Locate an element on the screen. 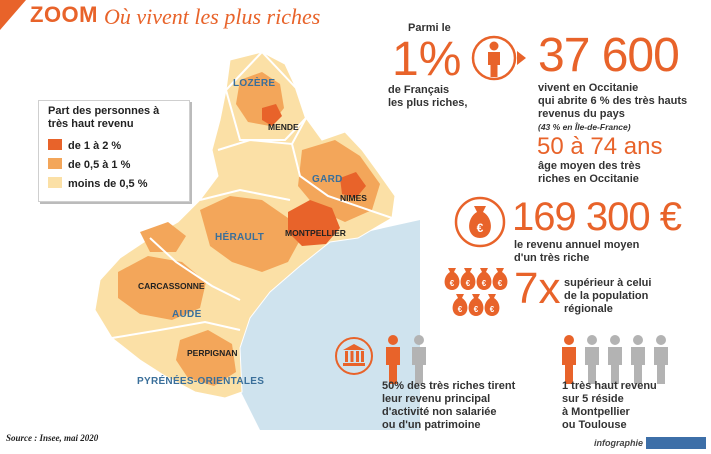  multiplier-caption-line2: de la population is located at coordinates (606, 296).